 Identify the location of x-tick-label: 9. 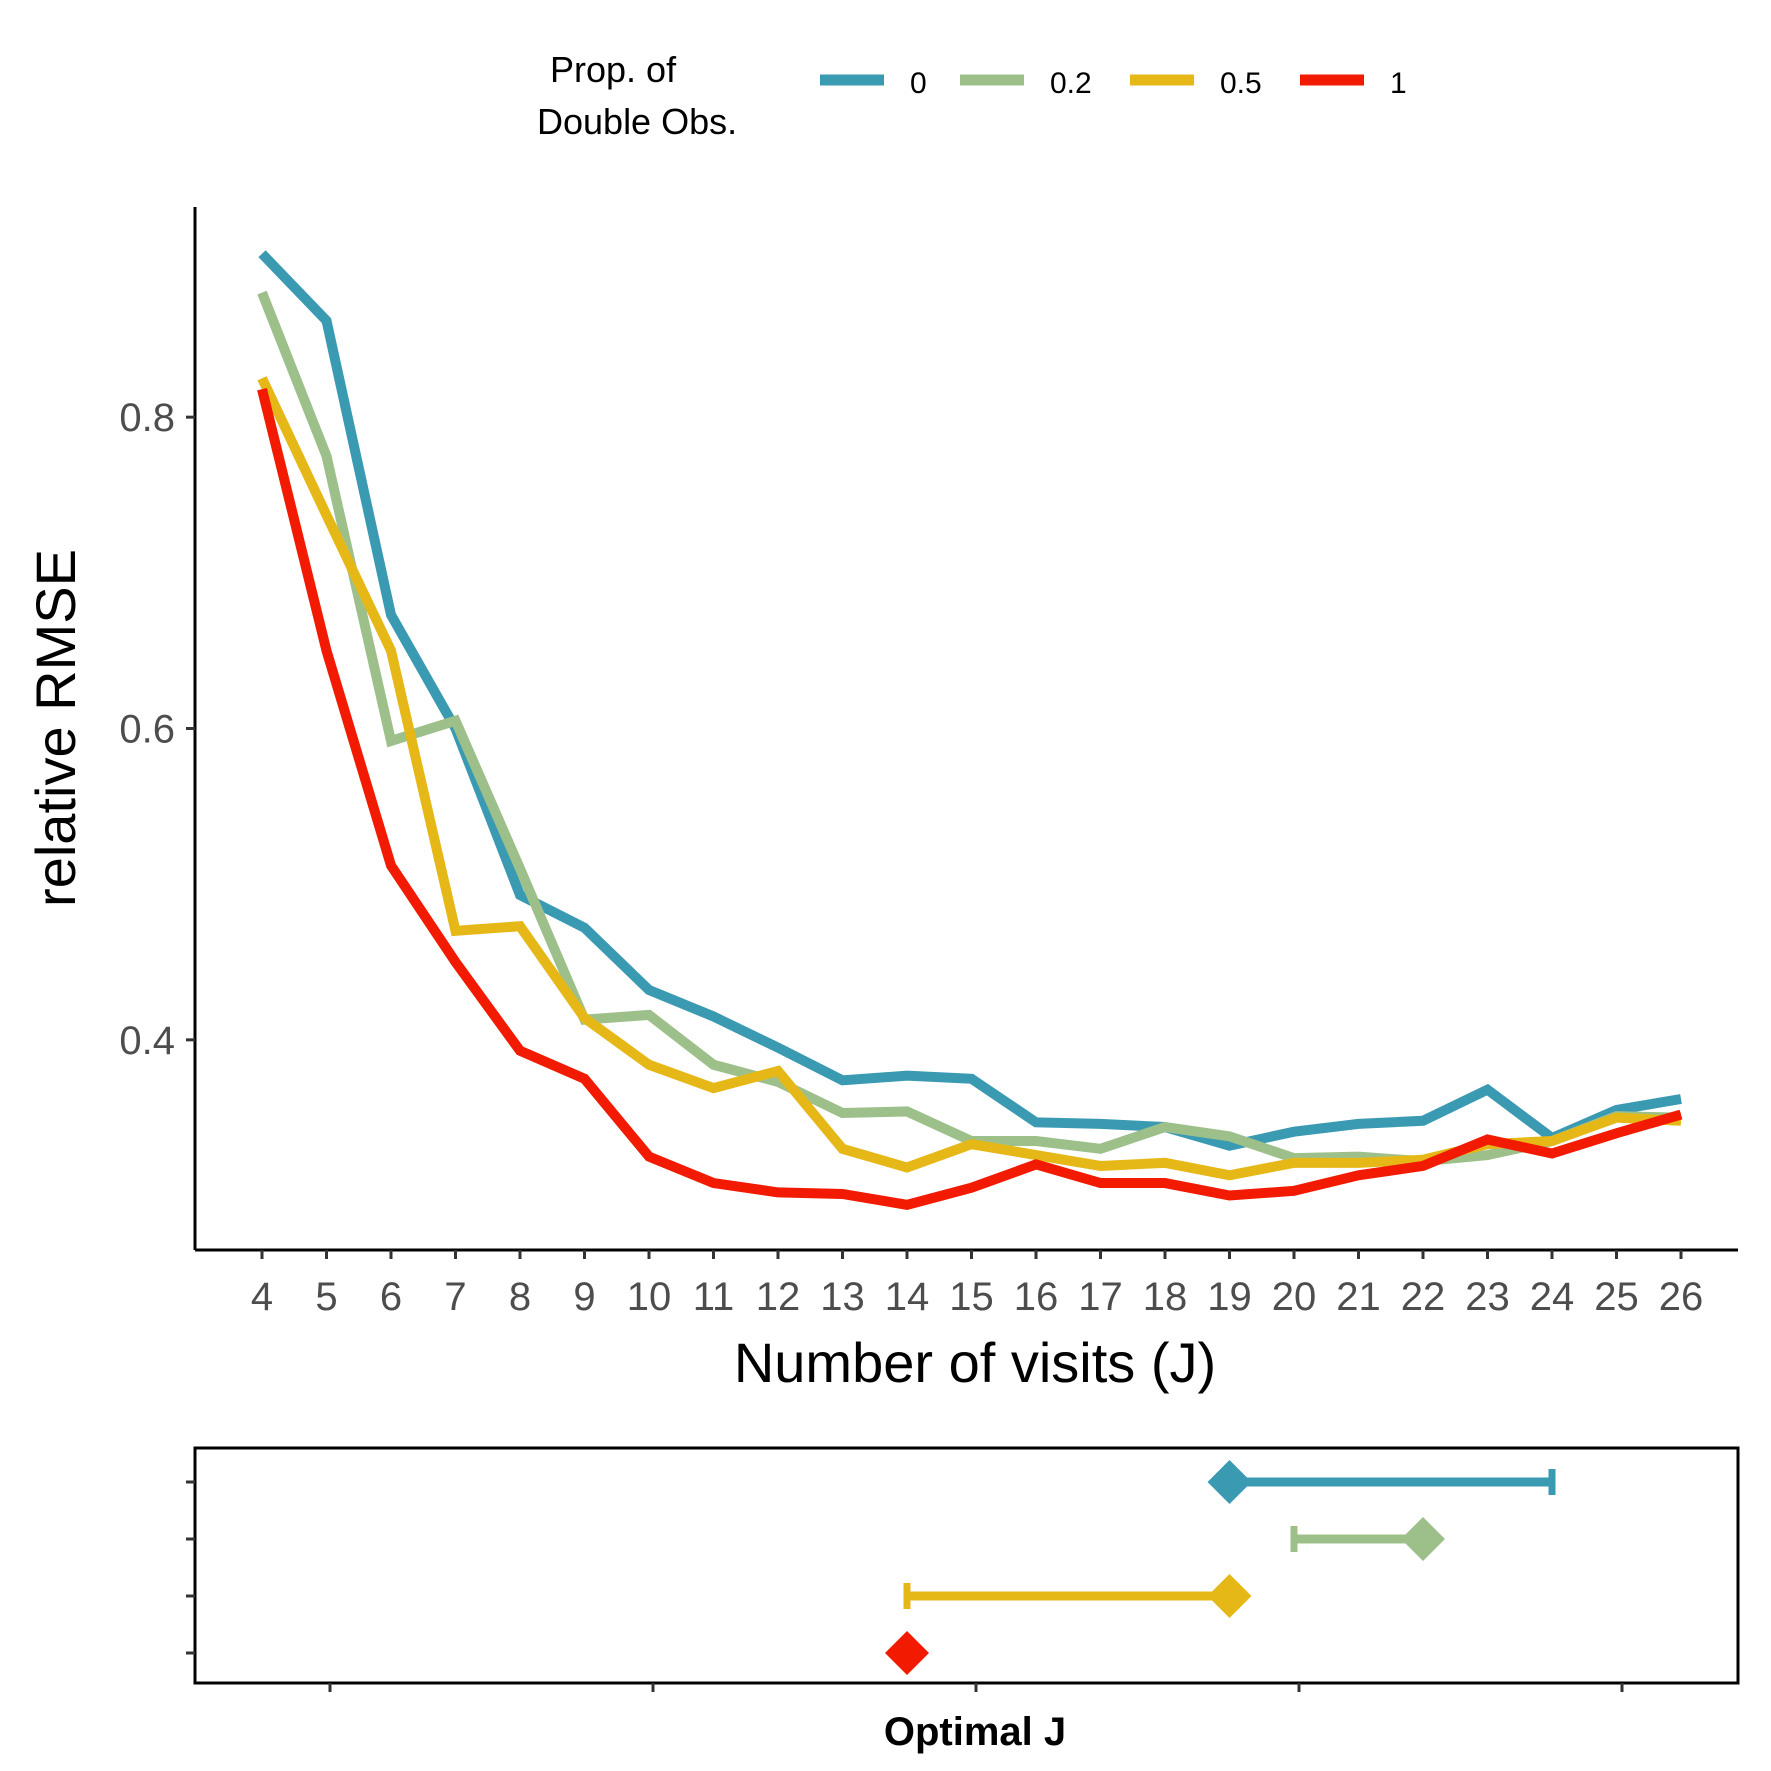
(584, 1297).